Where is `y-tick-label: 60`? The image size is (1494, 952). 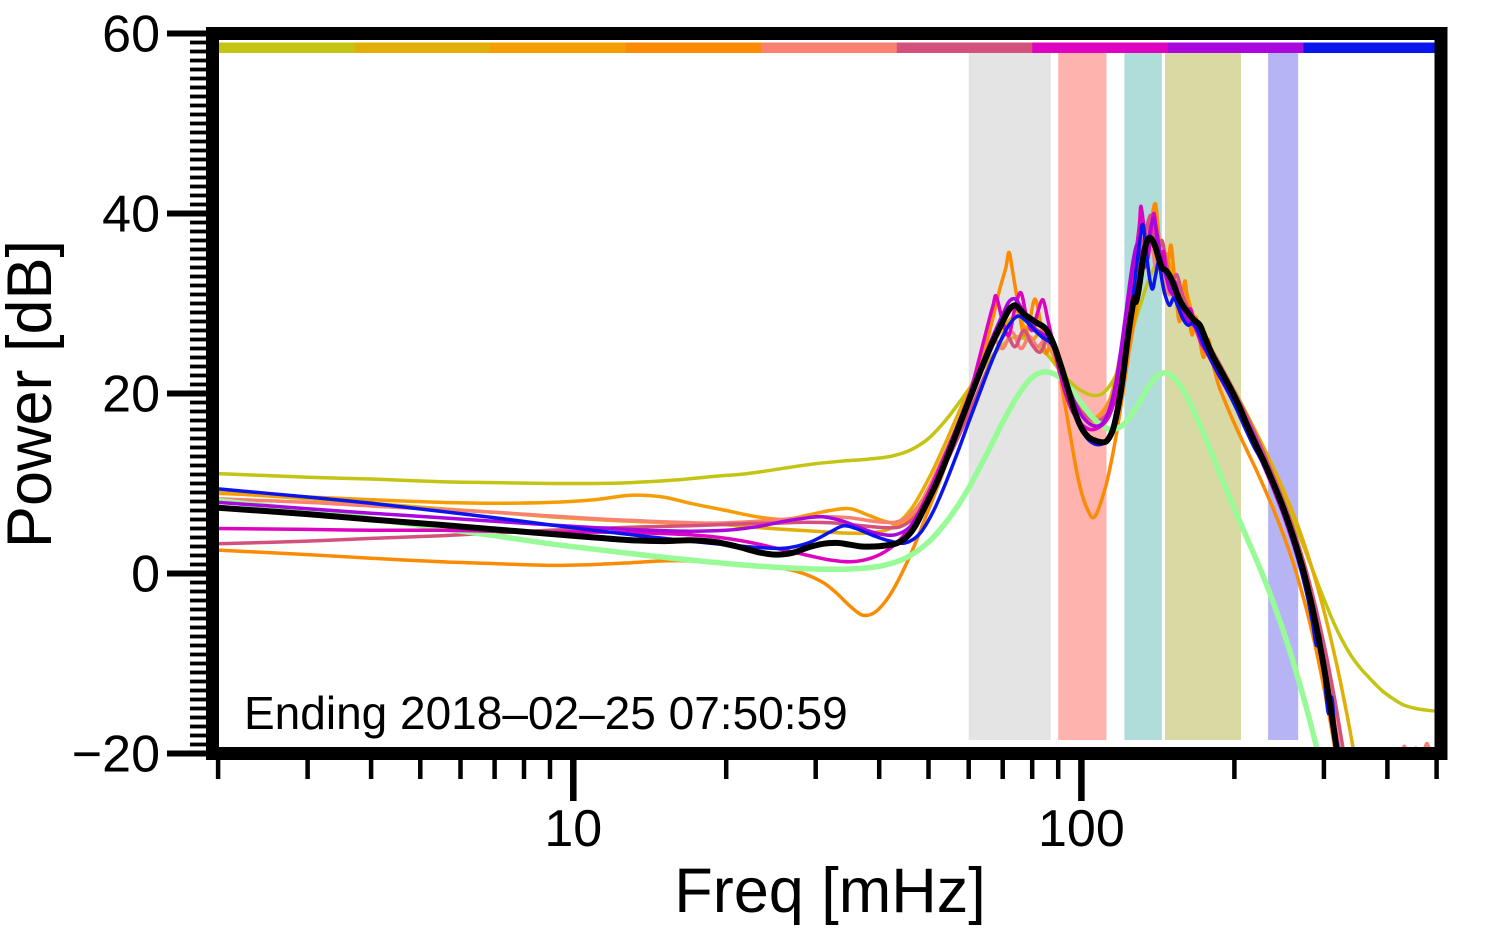 y-tick-label: 60 is located at coordinates (131, 35).